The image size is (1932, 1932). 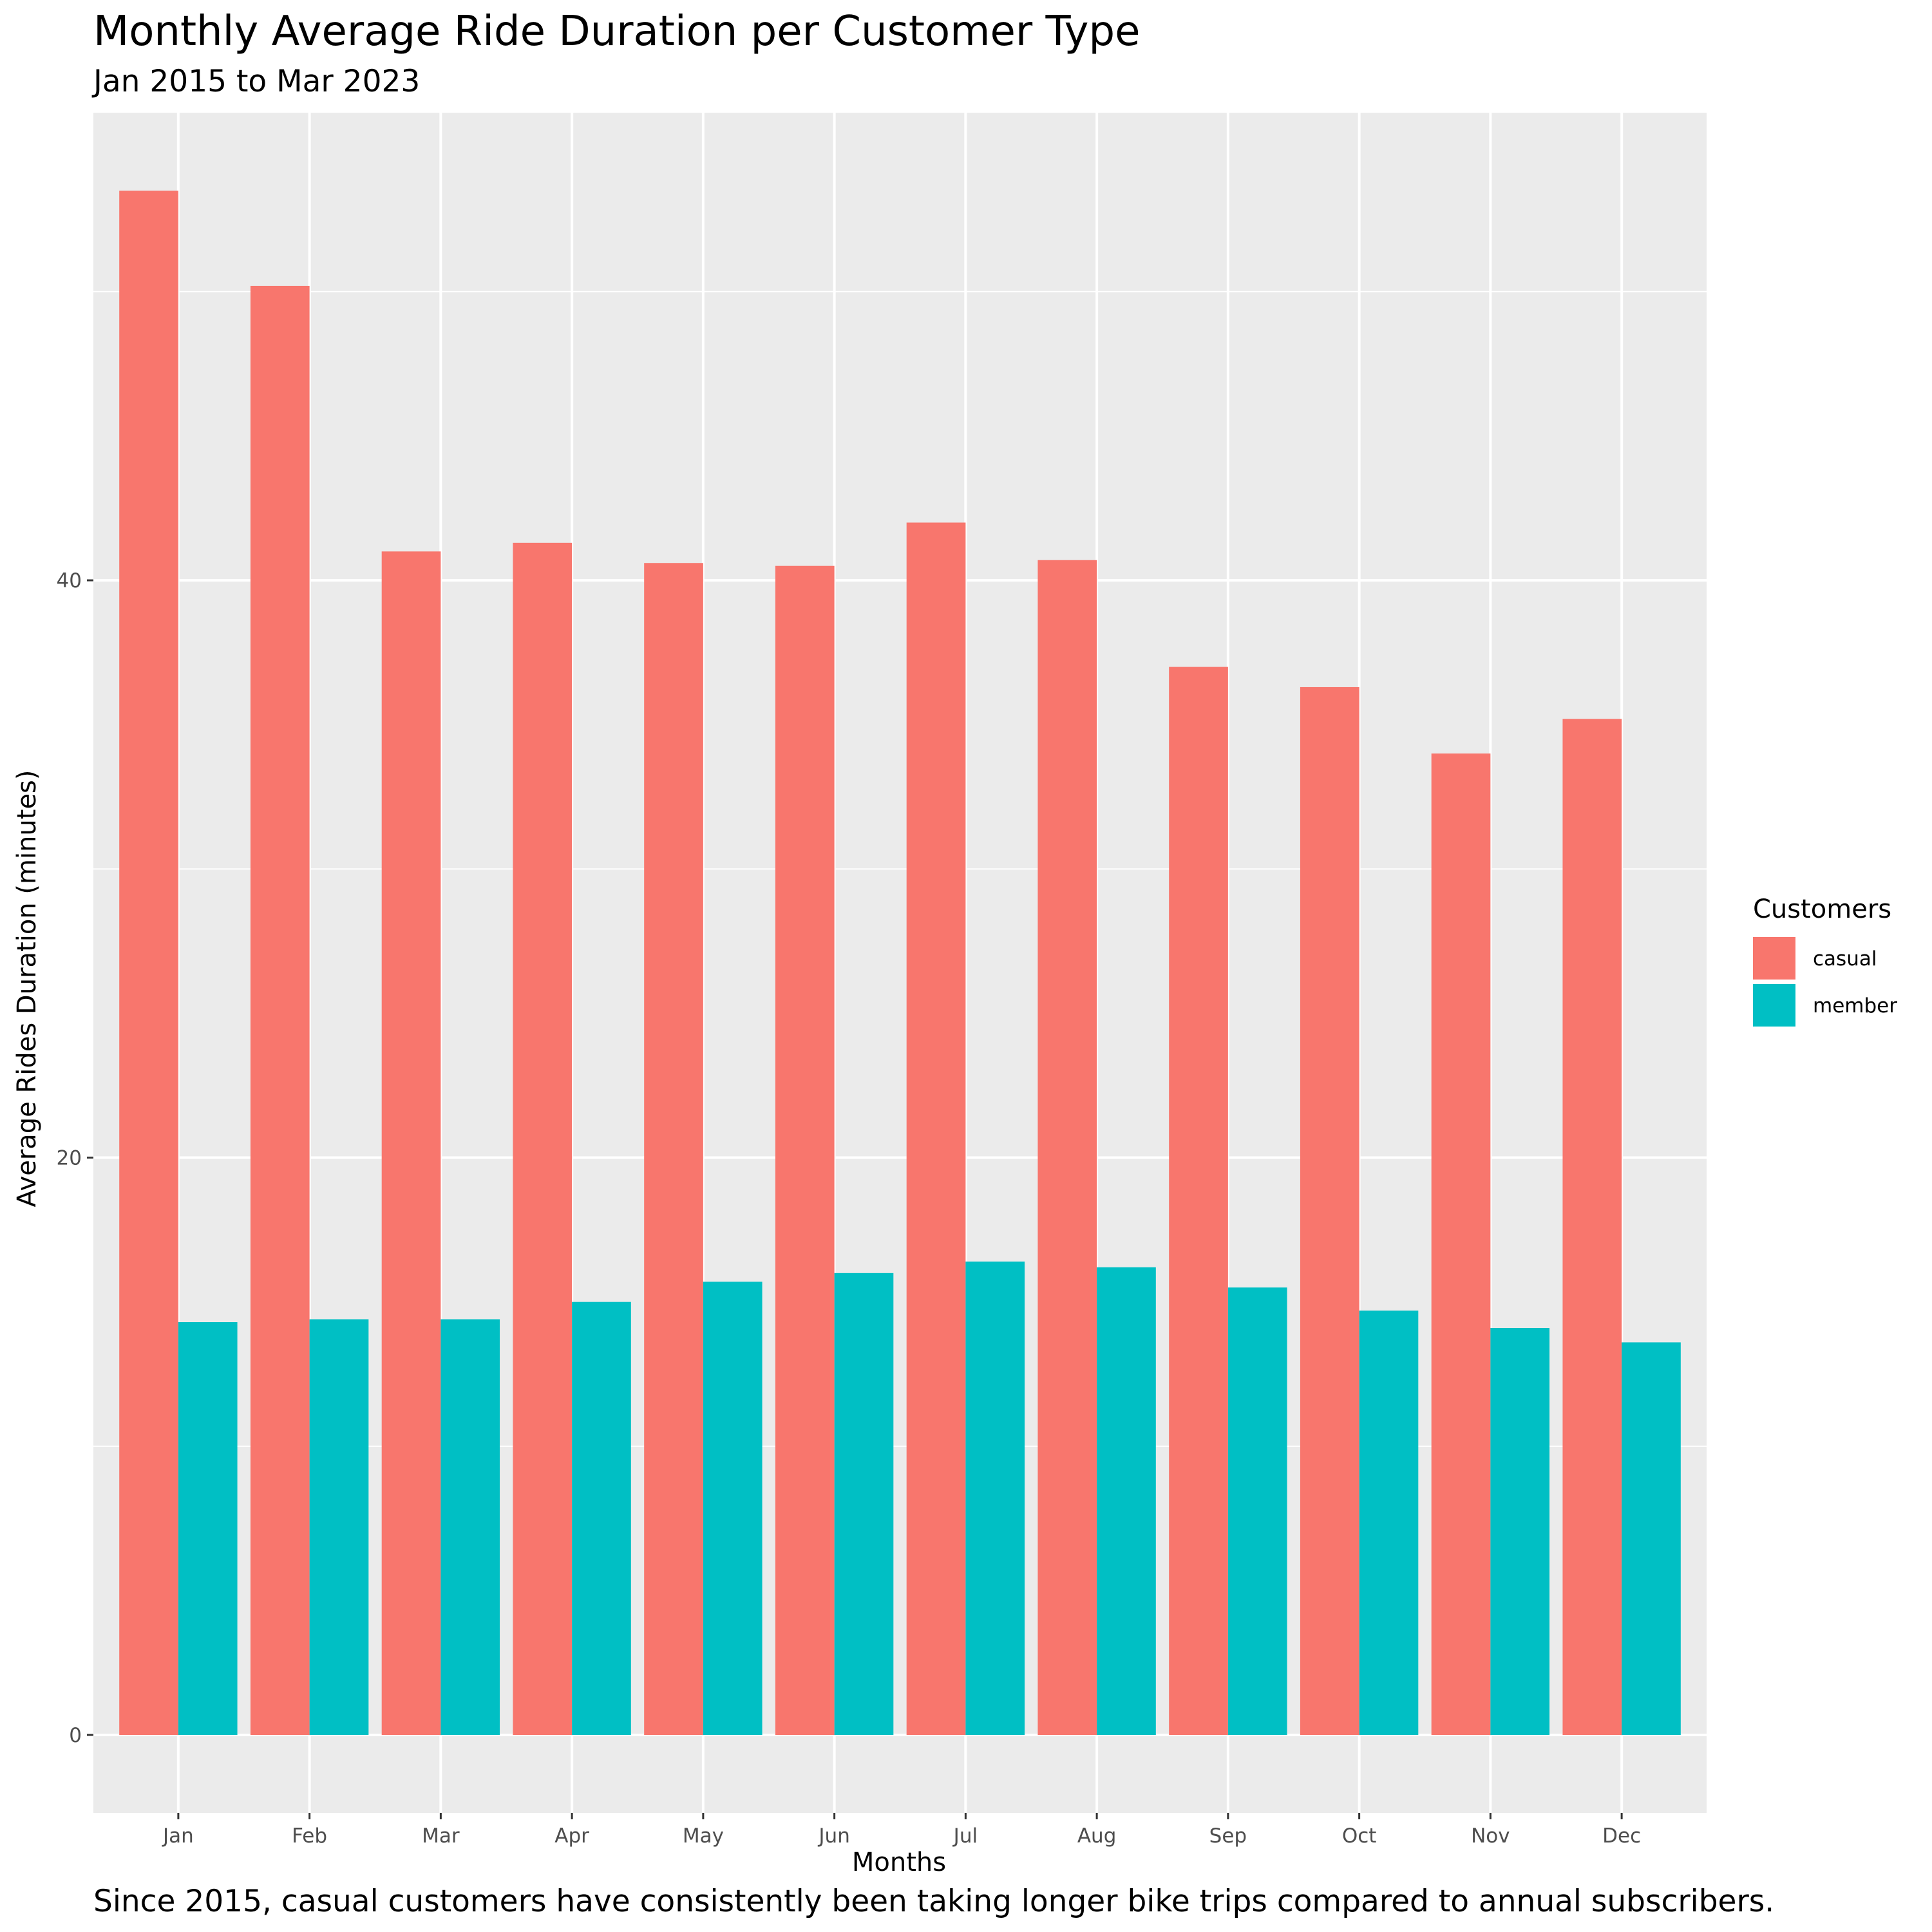 What do you see at coordinates (1228, 1836) in the screenshot?
I see `x-tick-label: Sep` at bounding box center [1228, 1836].